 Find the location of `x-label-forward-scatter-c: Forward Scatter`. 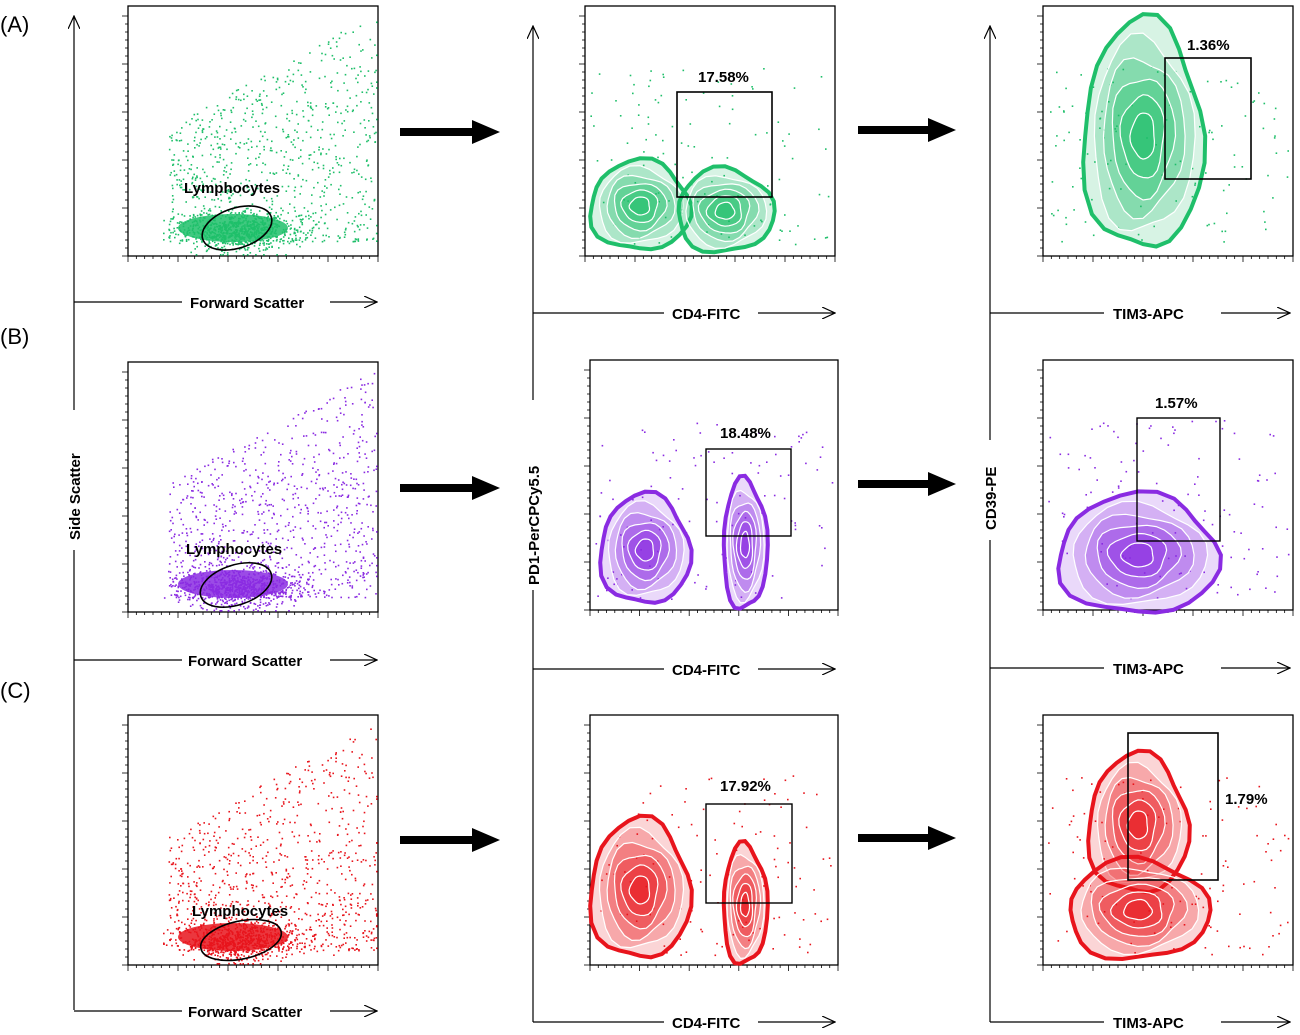

x-label-forward-scatter-c: Forward Scatter is located at coordinates (245, 1012).